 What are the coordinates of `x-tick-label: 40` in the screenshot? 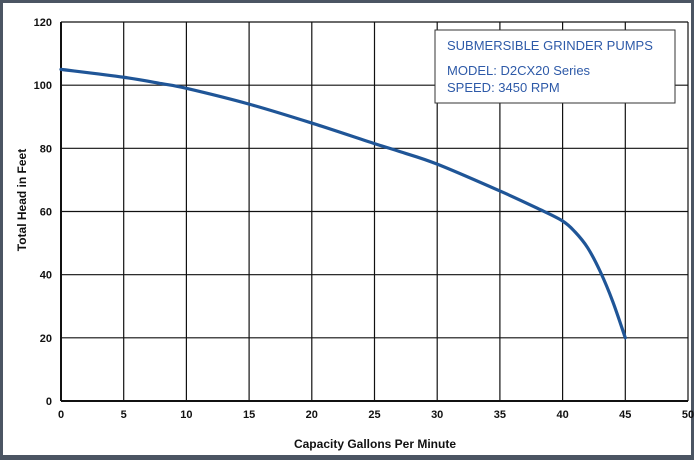 It's located at (562, 415).